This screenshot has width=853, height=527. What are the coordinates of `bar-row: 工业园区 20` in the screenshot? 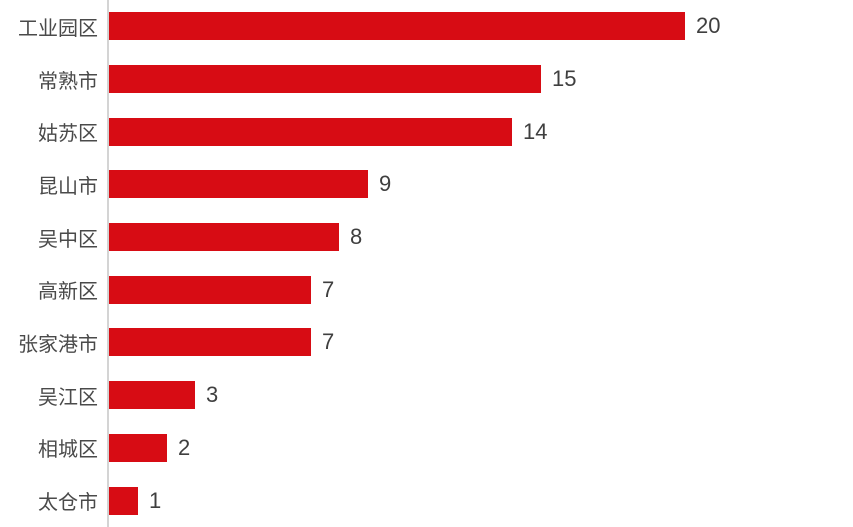 It's located at (426, 26).